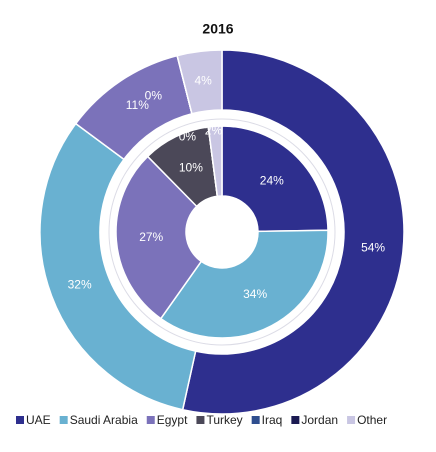 The image size is (436, 452). Describe the element at coordinates (272, 420) in the screenshot. I see `legend-label: Iraq` at that location.